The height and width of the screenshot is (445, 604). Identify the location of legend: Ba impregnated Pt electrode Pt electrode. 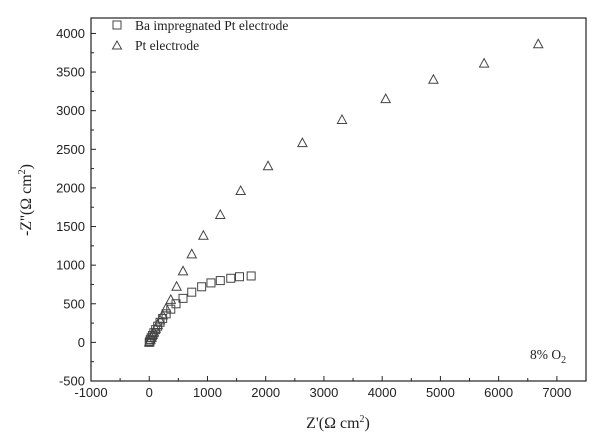
(199, 35).